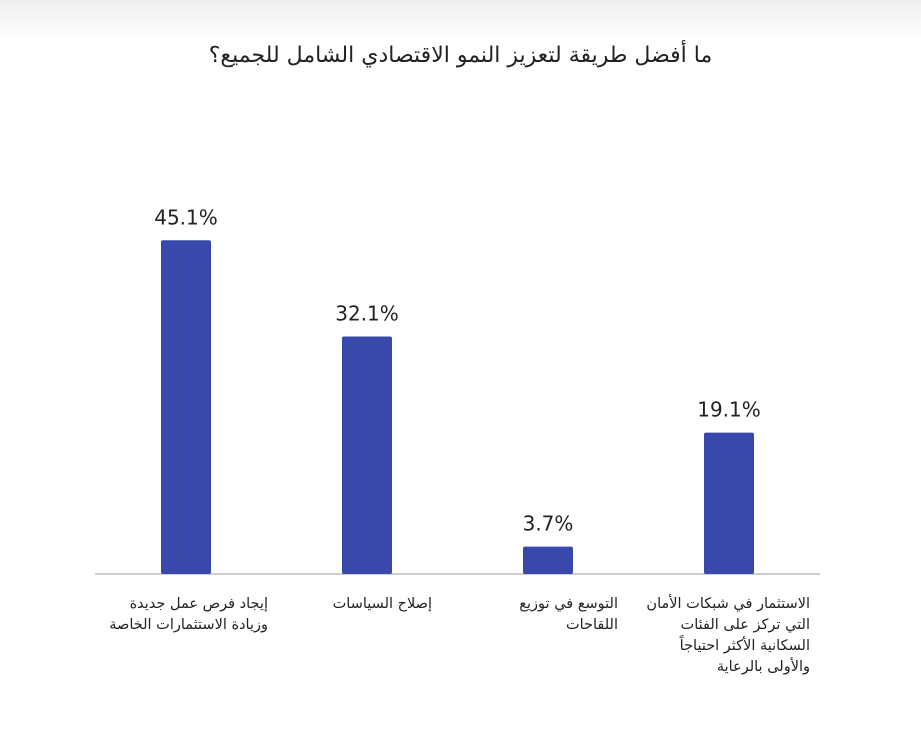 This screenshot has width=921, height=729. What do you see at coordinates (382, 604) in the screenshot?
I see `category-label: إصلاح السياسات` at bounding box center [382, 604].